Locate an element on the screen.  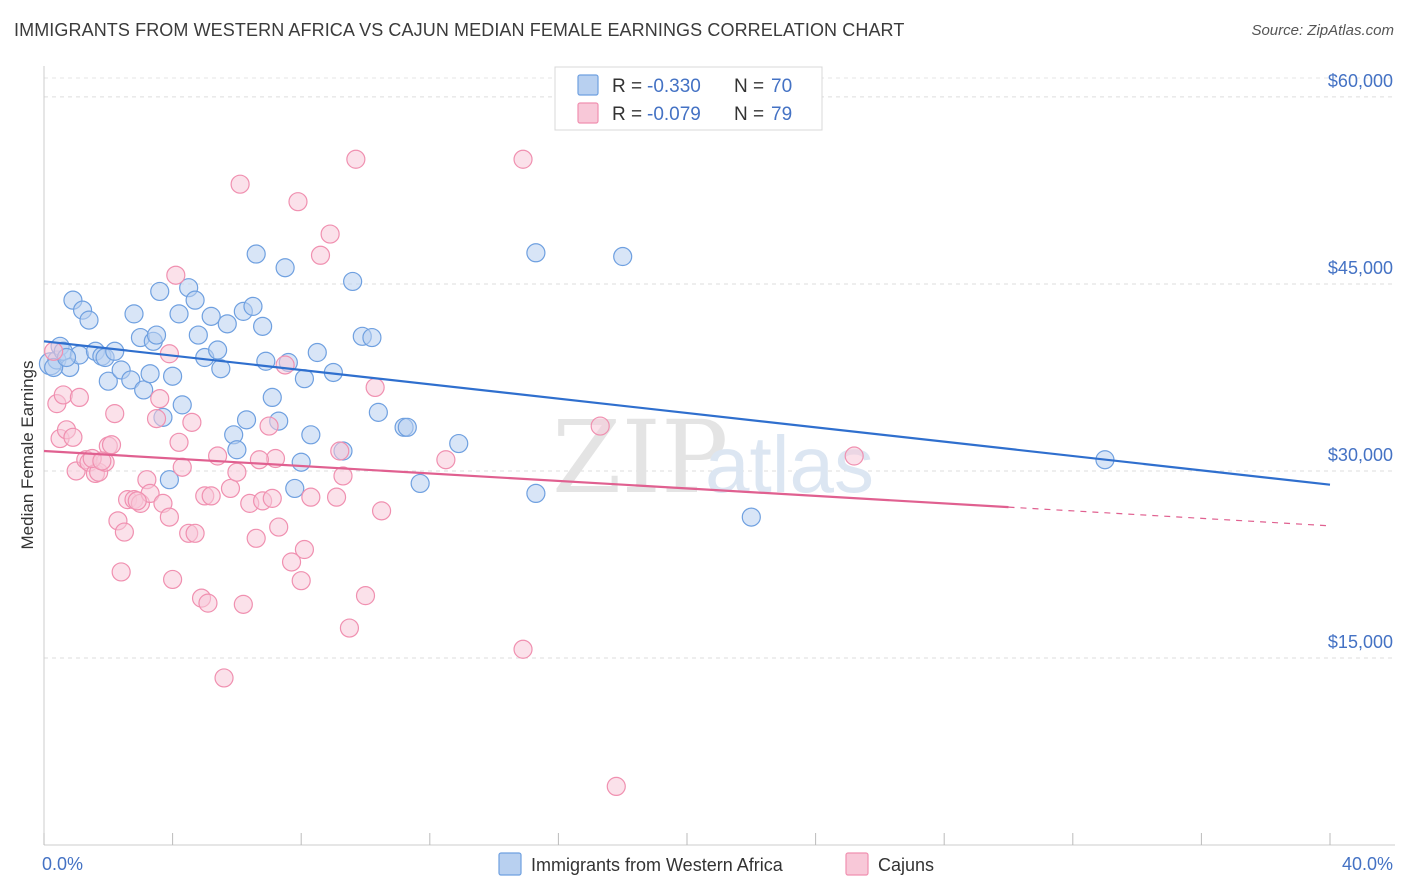
bottom-legend-western-africa: Immigrants from Western Africa is located at coordinates (657, 865).